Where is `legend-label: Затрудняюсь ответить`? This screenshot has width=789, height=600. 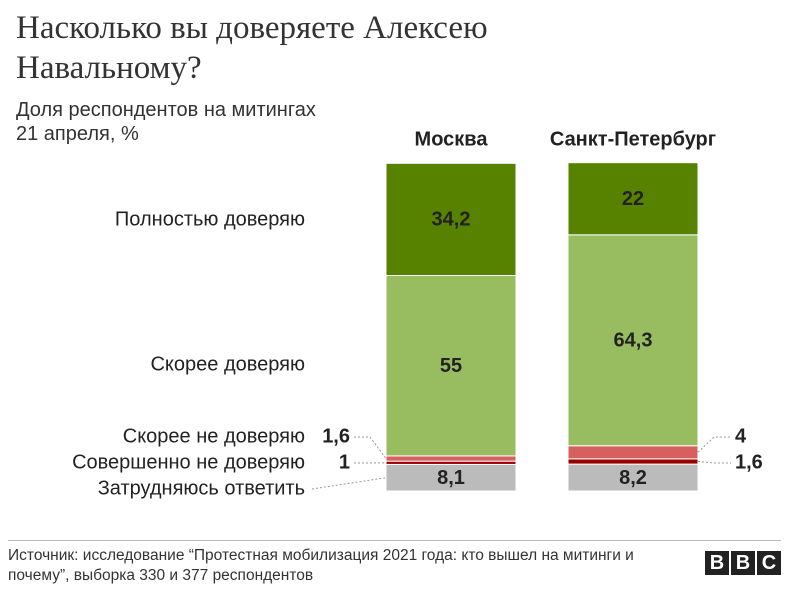 legend-label: Затрудняюсь ответить is located at coordinates (201, 488).